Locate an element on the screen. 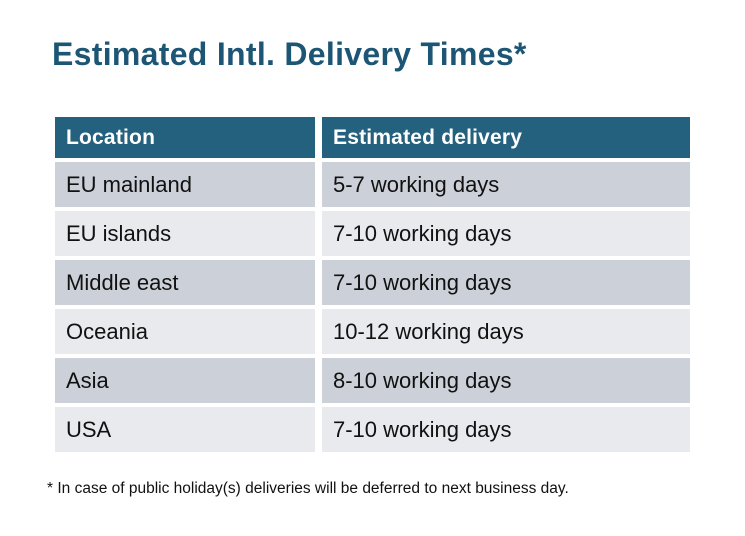 The width and height of the screenshot is (745, 536). cell-delivery: 5-7 working days is located at coordinates (506, 184).